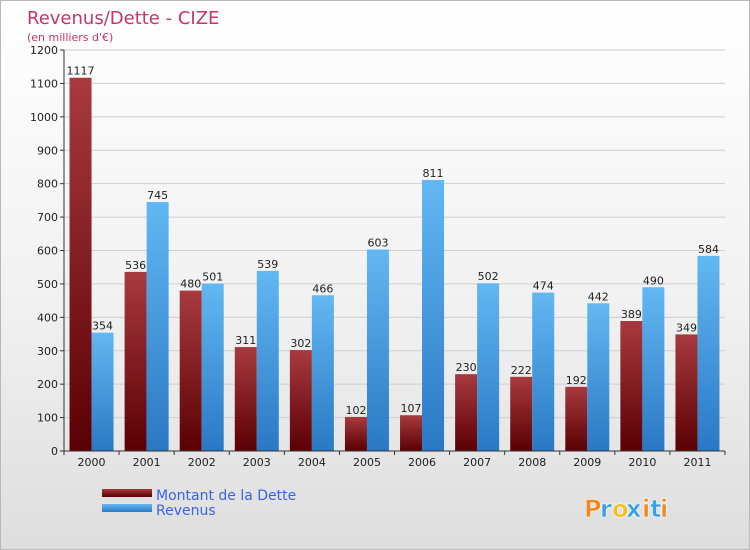 The image size is (750, 550). What do you see at coordinates (593, 509) in the screenshot?
I see `logo-letter-0: P` at bounding box center [593, 509].